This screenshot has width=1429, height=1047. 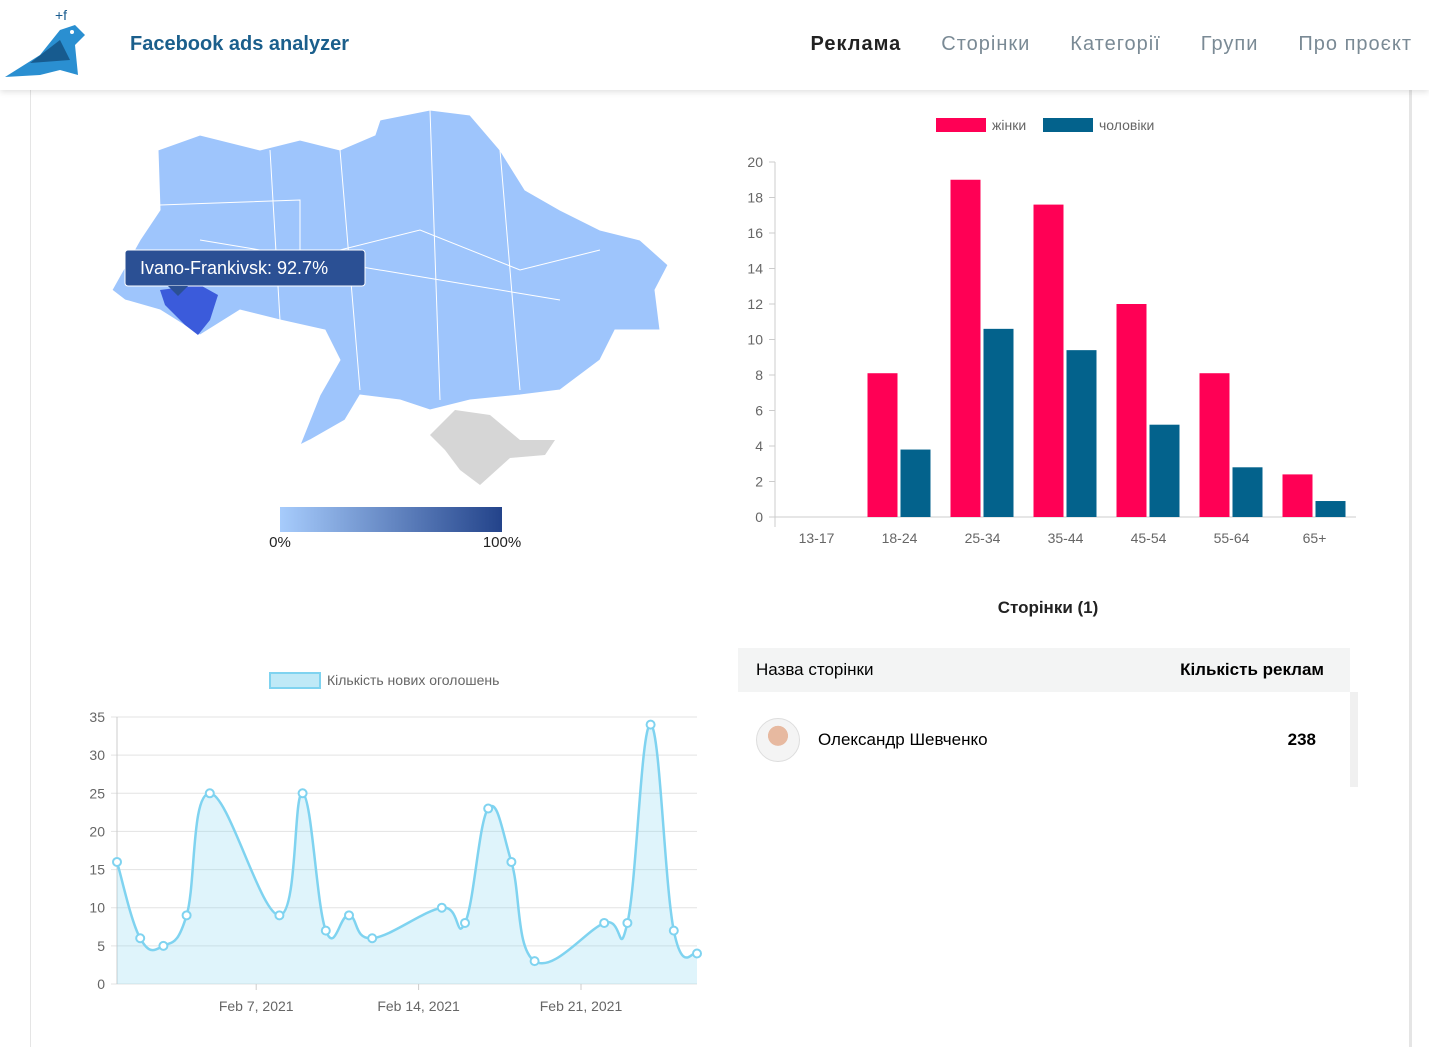 I want to click on nav-item: Про проєкт, so click(x=1355, y=44).